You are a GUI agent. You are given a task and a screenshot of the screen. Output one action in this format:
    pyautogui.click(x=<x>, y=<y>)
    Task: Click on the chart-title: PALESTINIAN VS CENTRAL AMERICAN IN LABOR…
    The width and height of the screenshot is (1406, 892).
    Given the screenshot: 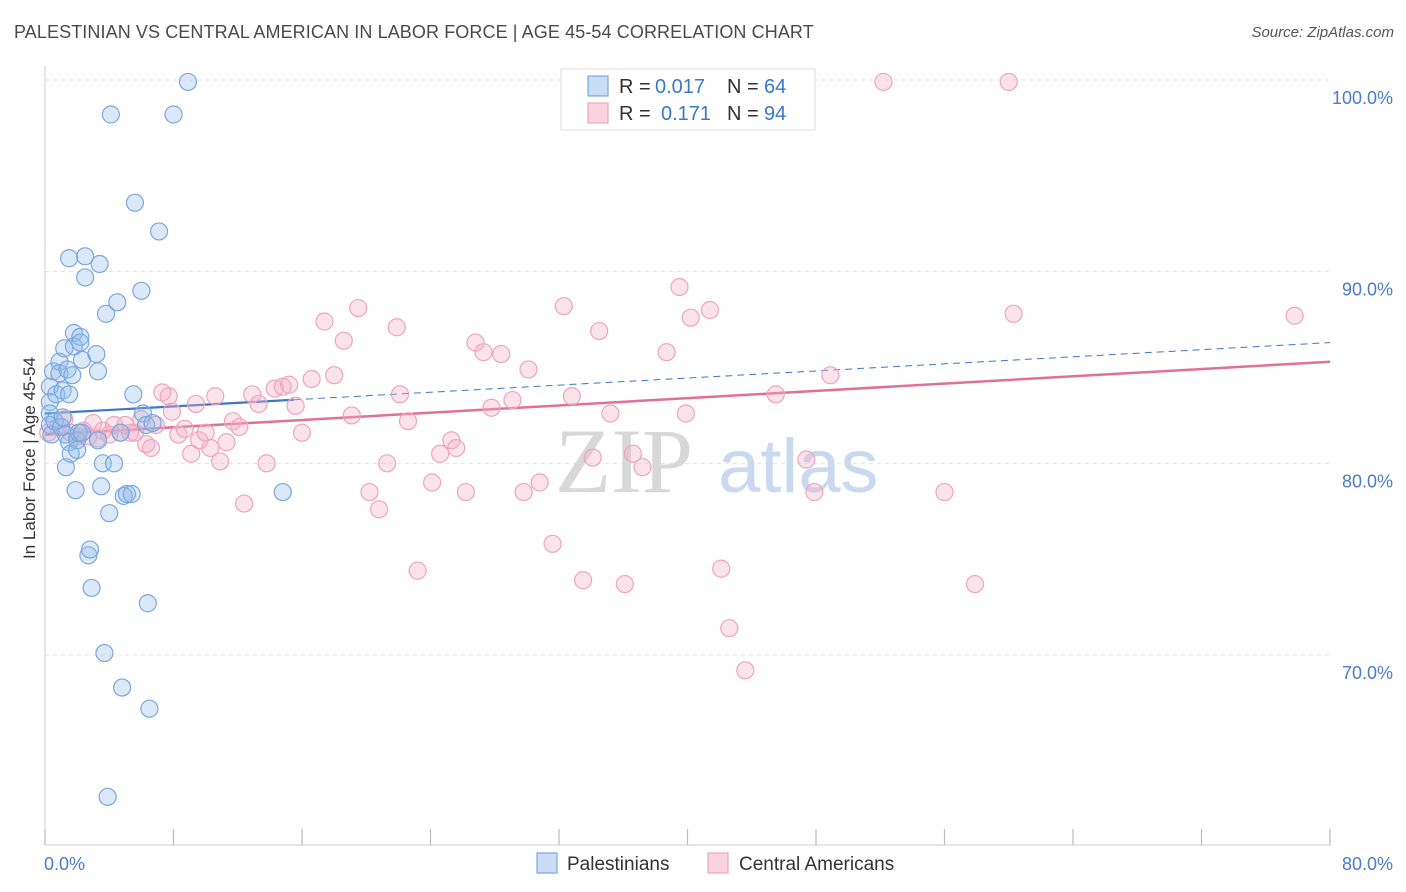 What is the action you would take?
    pyautogui.click(x=414, y=32)
    